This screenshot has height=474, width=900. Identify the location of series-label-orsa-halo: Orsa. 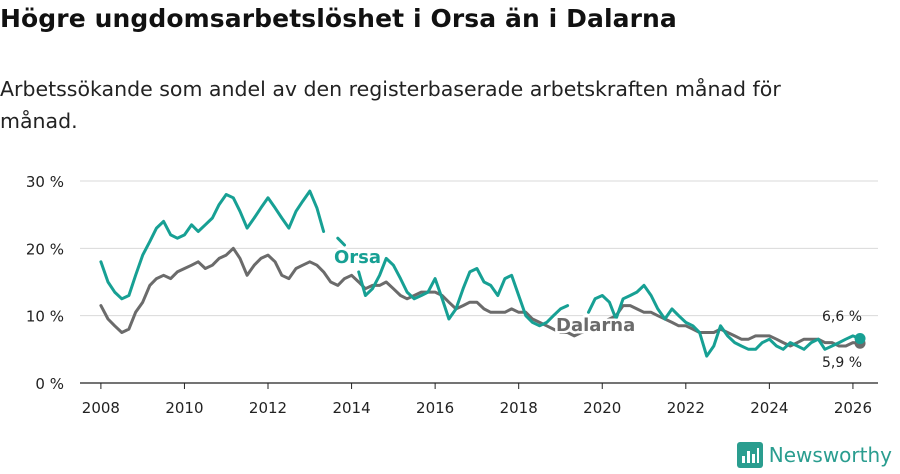
(357, 257).